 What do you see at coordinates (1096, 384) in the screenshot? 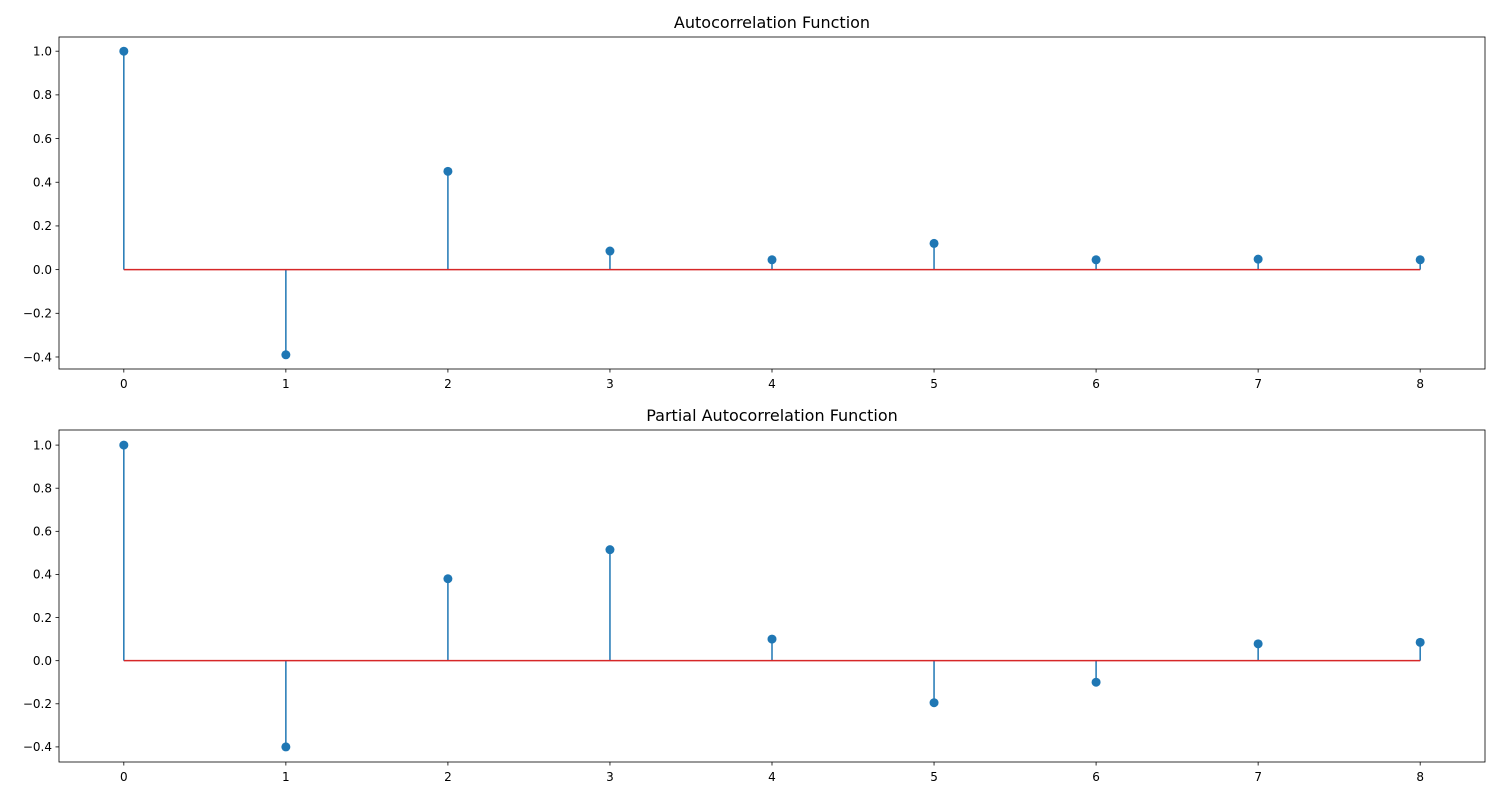
I see `acf-x-tick-label: 6` at bounding box center [1096, 384].